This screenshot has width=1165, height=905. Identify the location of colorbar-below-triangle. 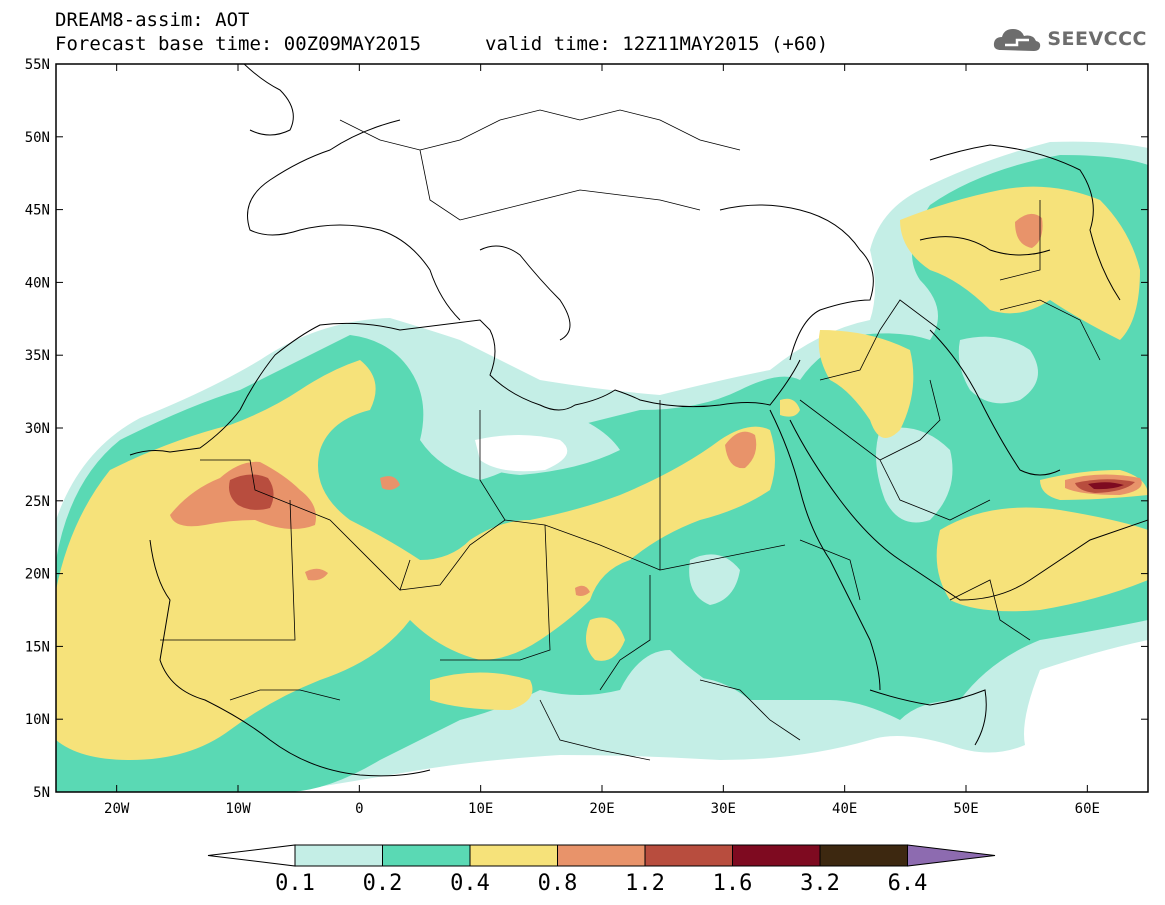
(251, 855).